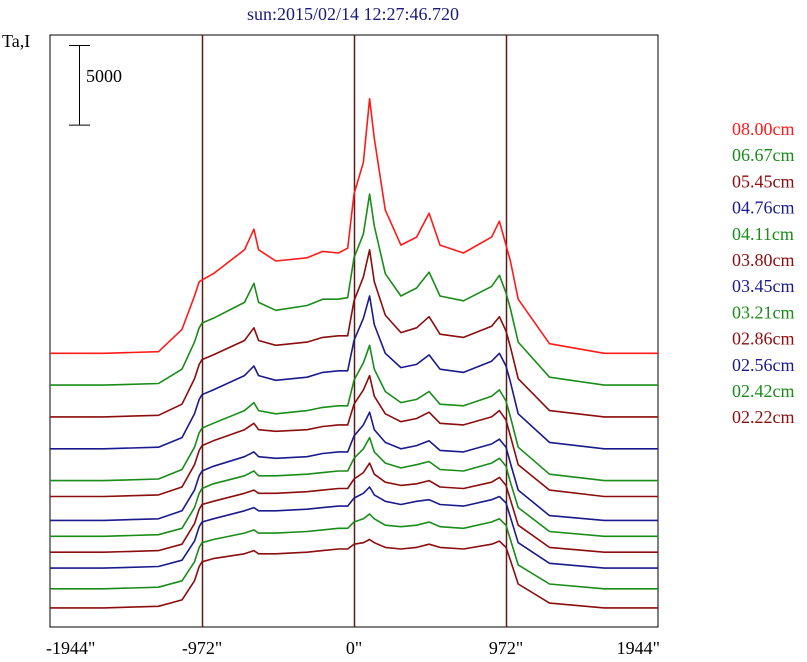 This screenshot has width=807, height=662. I want to click on legend-item: 03.45cm, so click(763, 286).